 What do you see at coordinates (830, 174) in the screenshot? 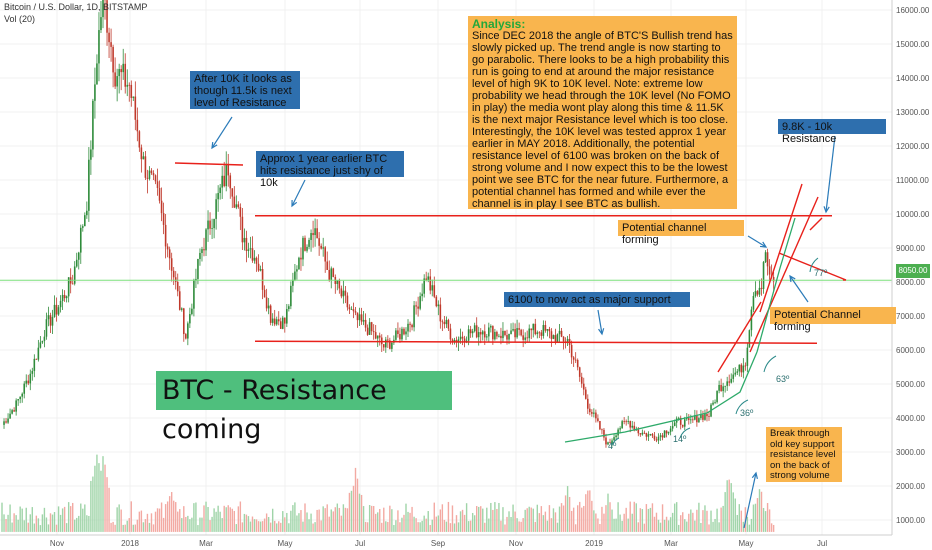
I see `arrow-resistance-10k` at bounding box center [830, 174].